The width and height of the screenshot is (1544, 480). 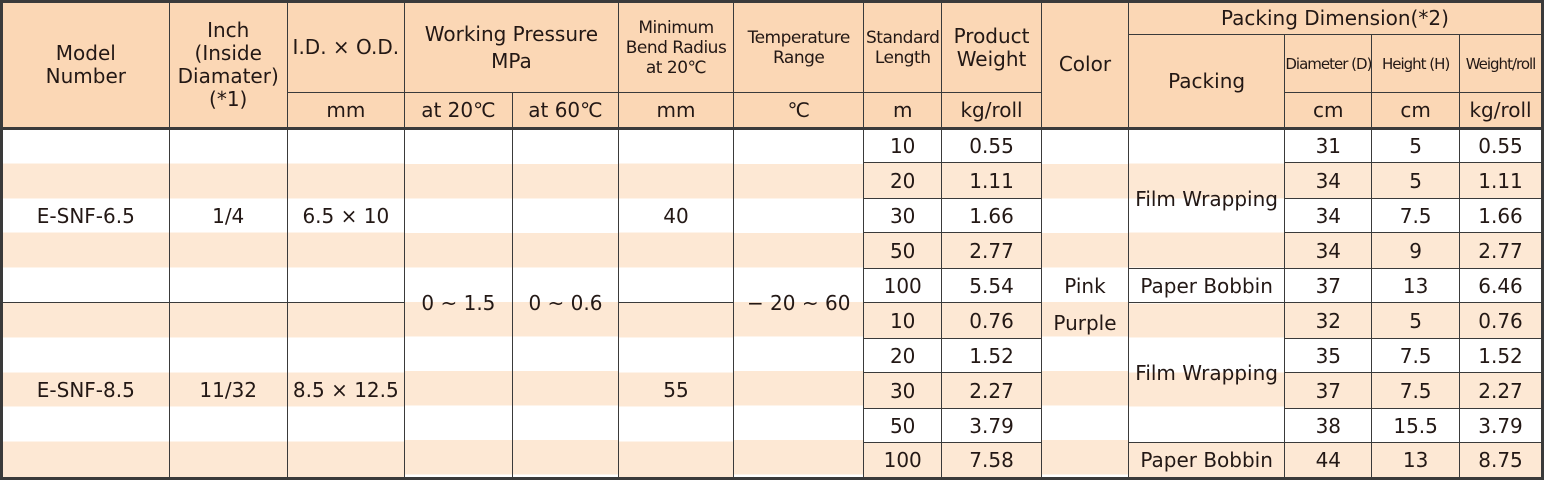 What do you see at coordinates (1501, 390) in the screenshot?
I see `packing-weight-cell: 2.27` at bounding box center [1501, 390].